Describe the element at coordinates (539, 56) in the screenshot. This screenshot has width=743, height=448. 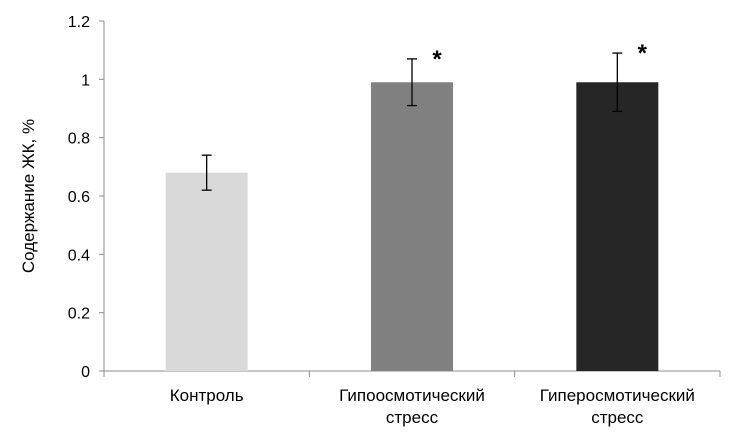
I see `significance-marks: * *` at that location.